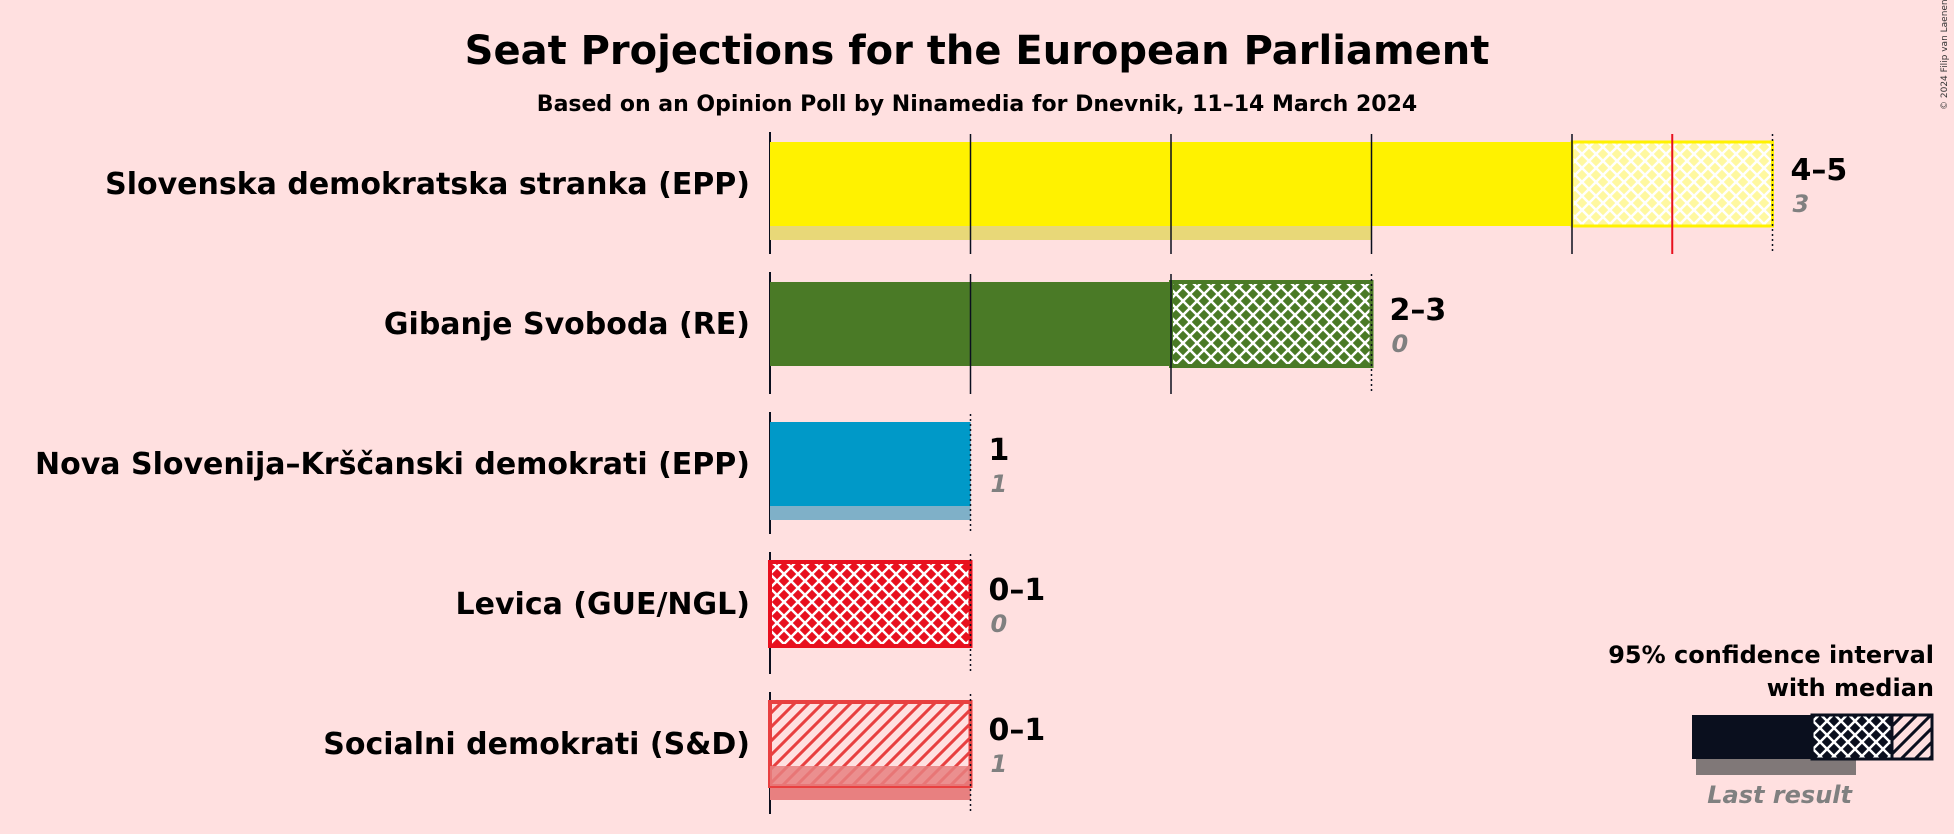 Image resolution: width=1954 pixels, height=834 pixels. I want to click on party-label: Gibanje Svoboda (RE), so click(567, 324).